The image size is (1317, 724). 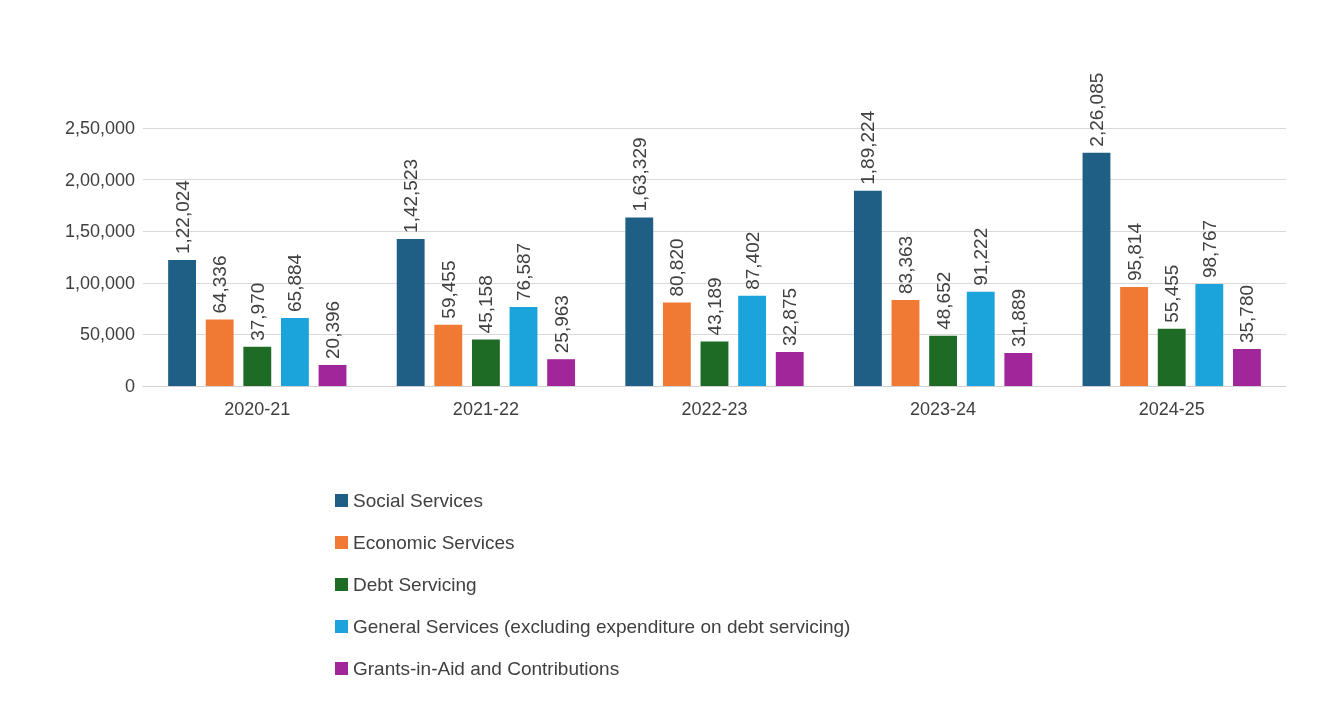 What do you see at coordinates (714, 409) in the screenshot?
I see `x-tick-label: 2022-23` at bounding box center [714, 409].